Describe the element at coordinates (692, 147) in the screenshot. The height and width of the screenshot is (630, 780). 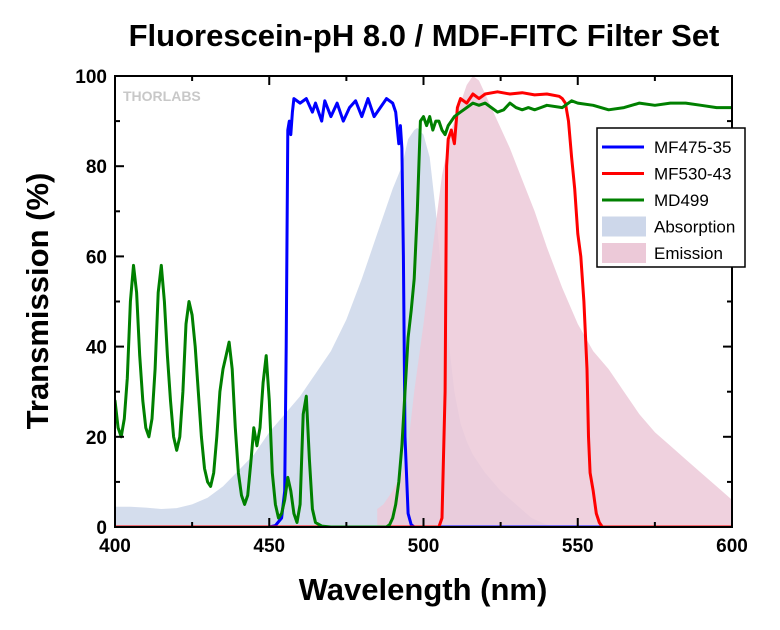
I see `legend-label-mf475-35: MF475-35` at that location.